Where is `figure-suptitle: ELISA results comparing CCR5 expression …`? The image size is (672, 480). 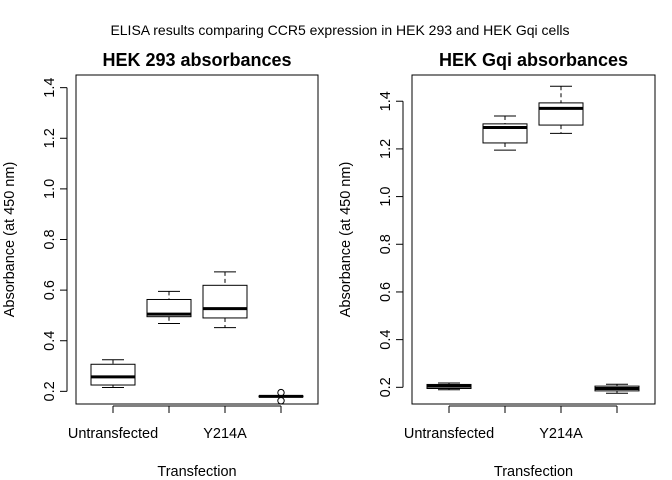
figure-suptitle: ELISA results comparing CCR5 expression … is located at coordinates (339, 30).